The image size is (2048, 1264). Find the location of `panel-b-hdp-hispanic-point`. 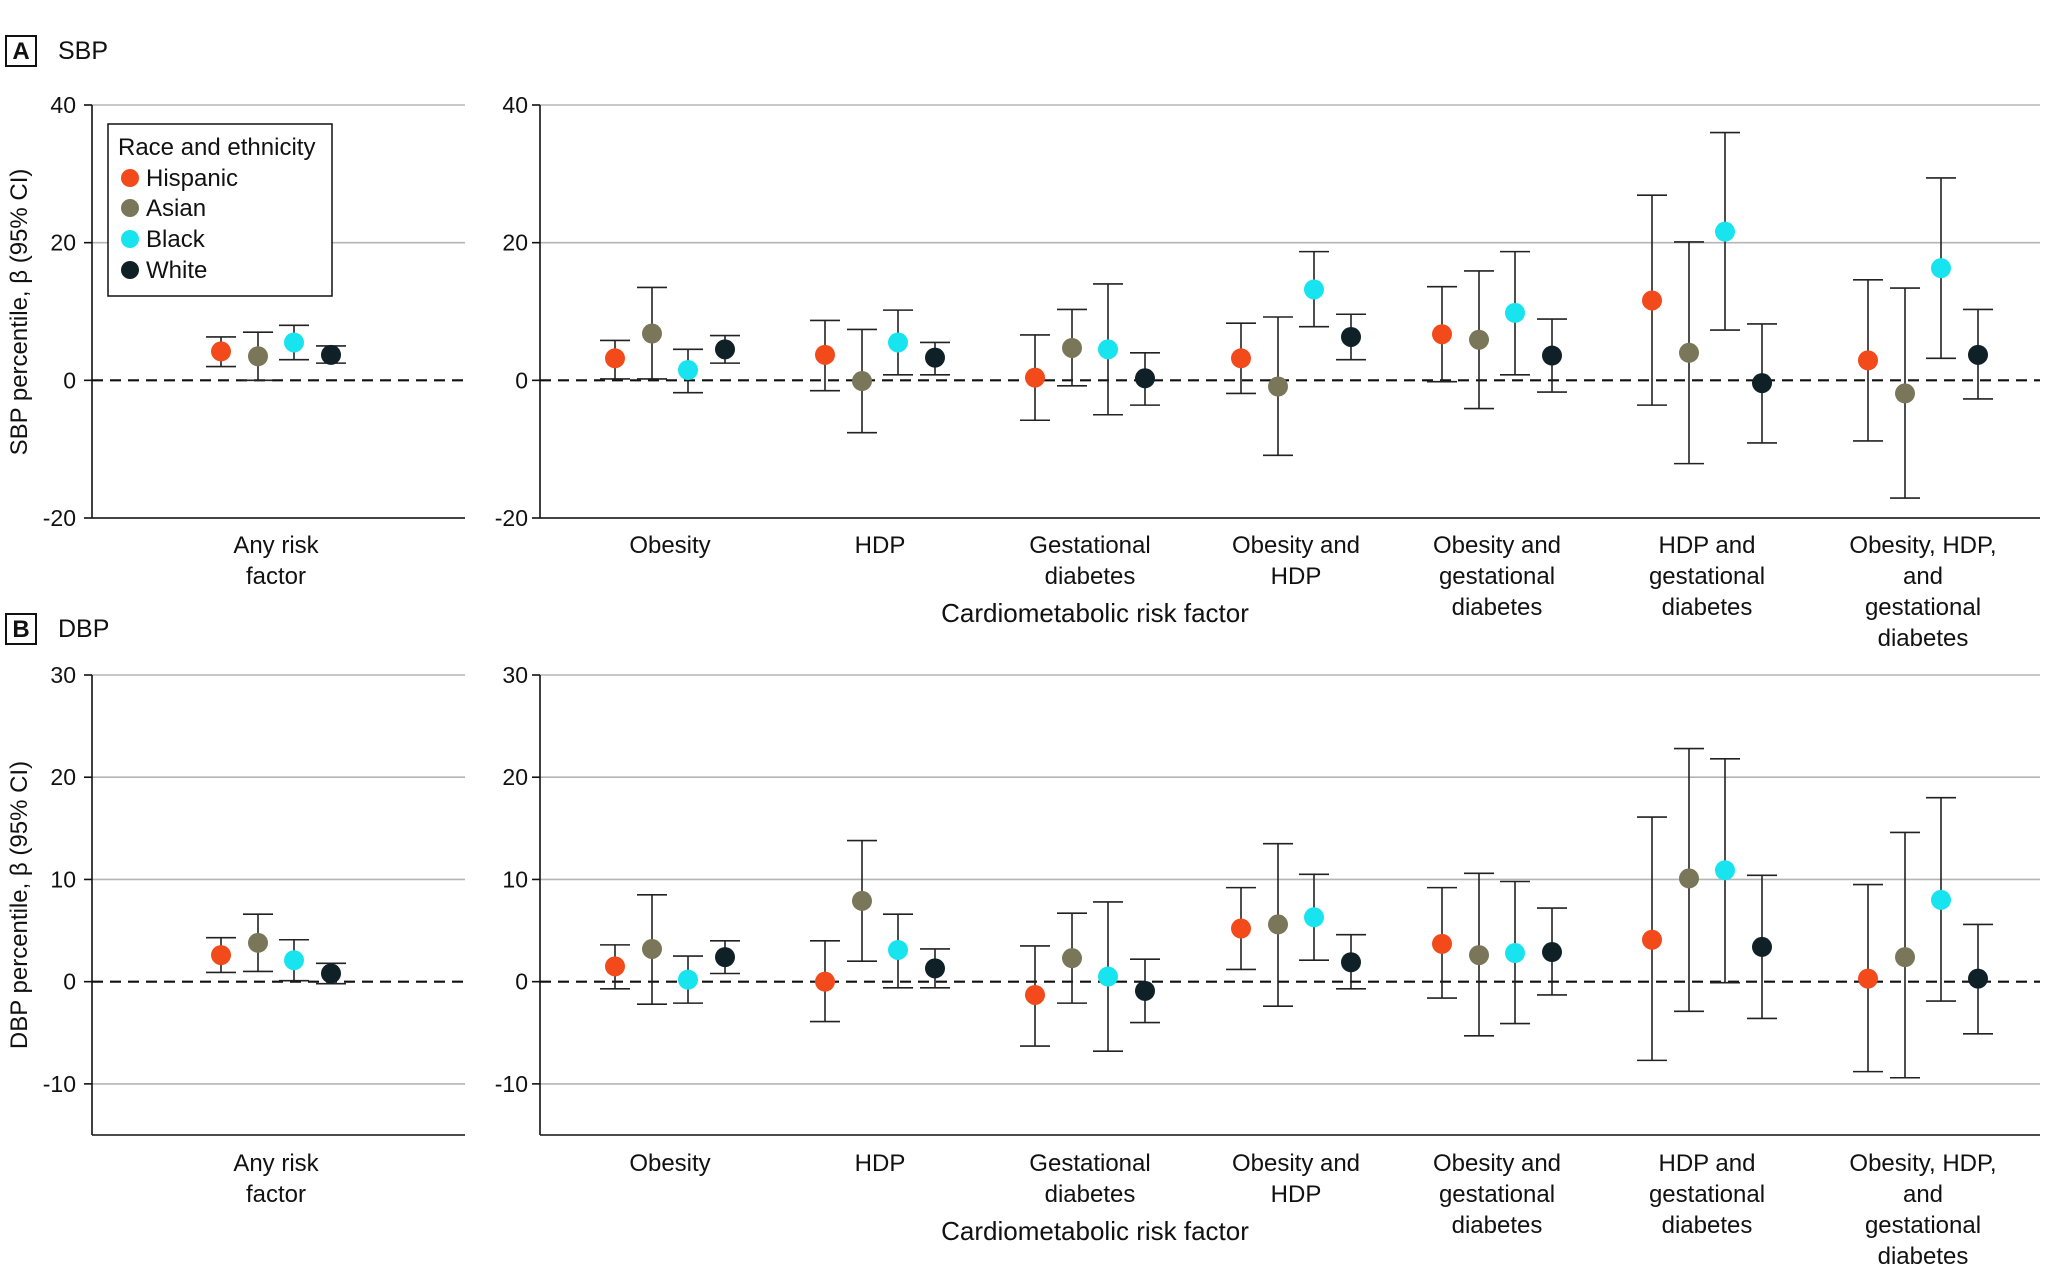

panel-b-hdp-hispanic-point is located at coordinates (825, 981).